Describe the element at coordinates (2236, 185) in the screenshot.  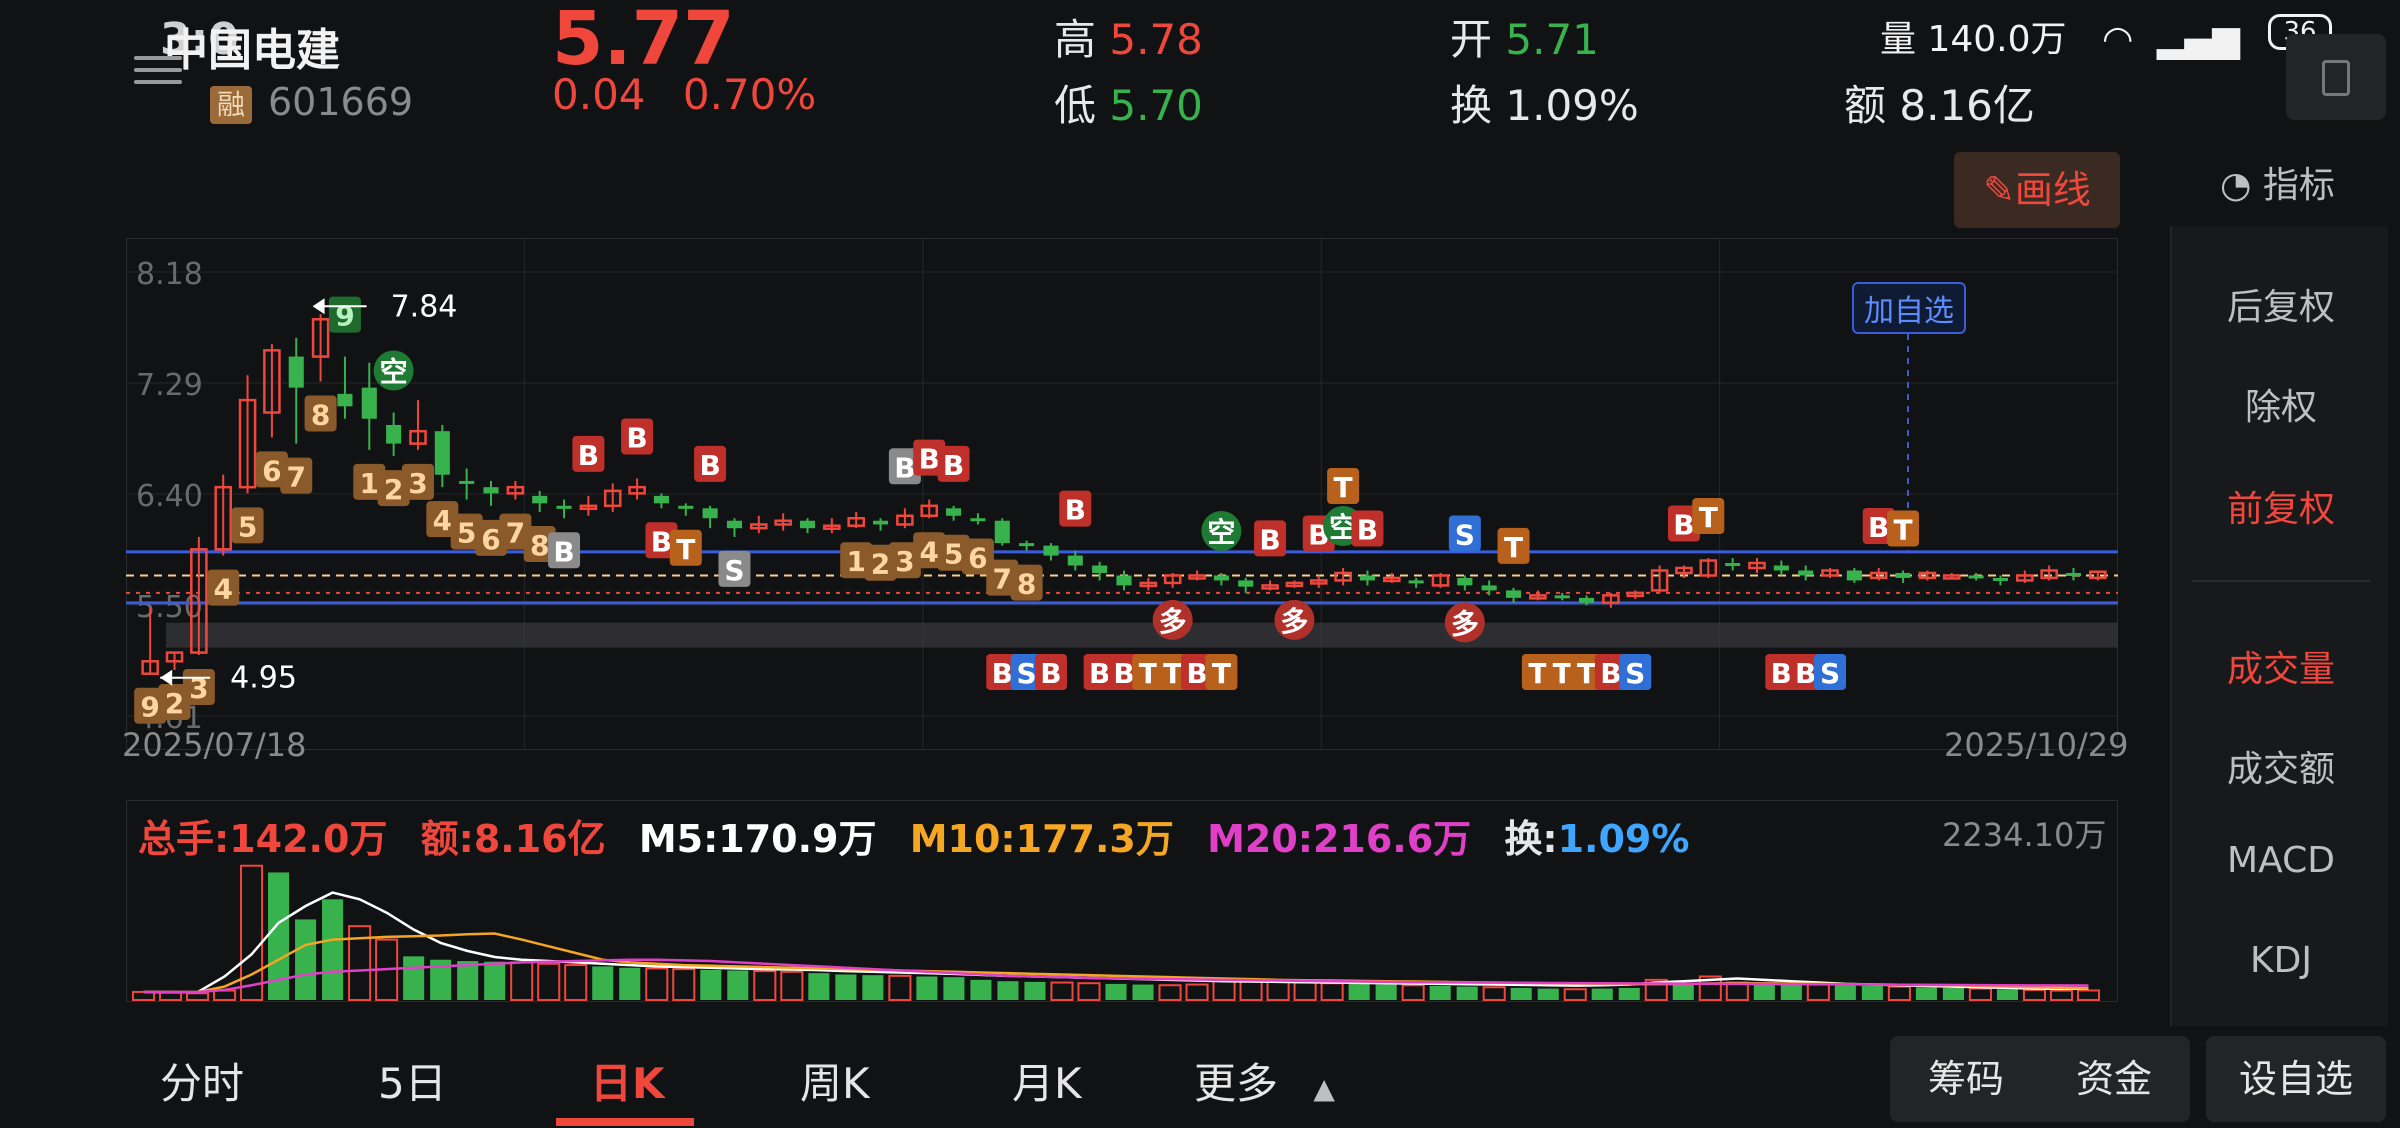
I see `gauge-icon: ◔` at that location.